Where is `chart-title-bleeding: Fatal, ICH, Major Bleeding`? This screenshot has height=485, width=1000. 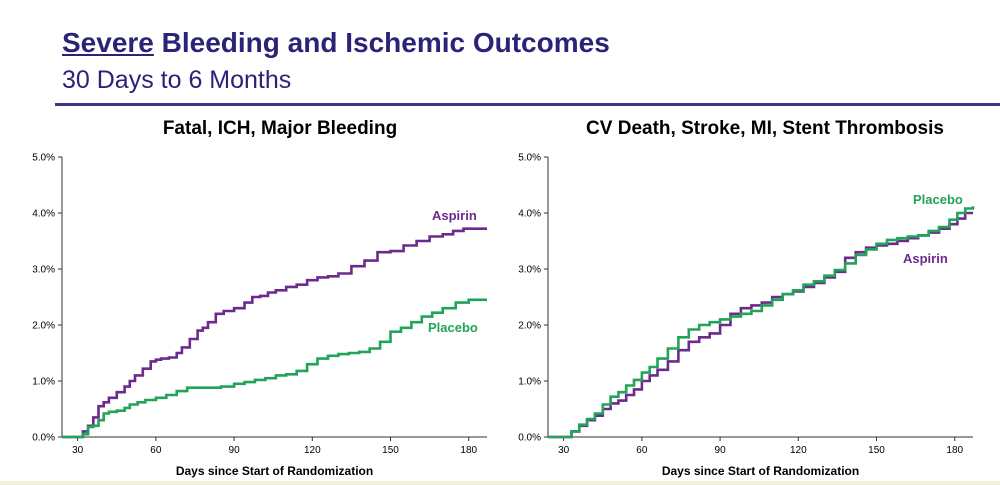
chart-title-bleeding: Fatal, ICH, Major Bleeding is located at coordinates (280, 128).